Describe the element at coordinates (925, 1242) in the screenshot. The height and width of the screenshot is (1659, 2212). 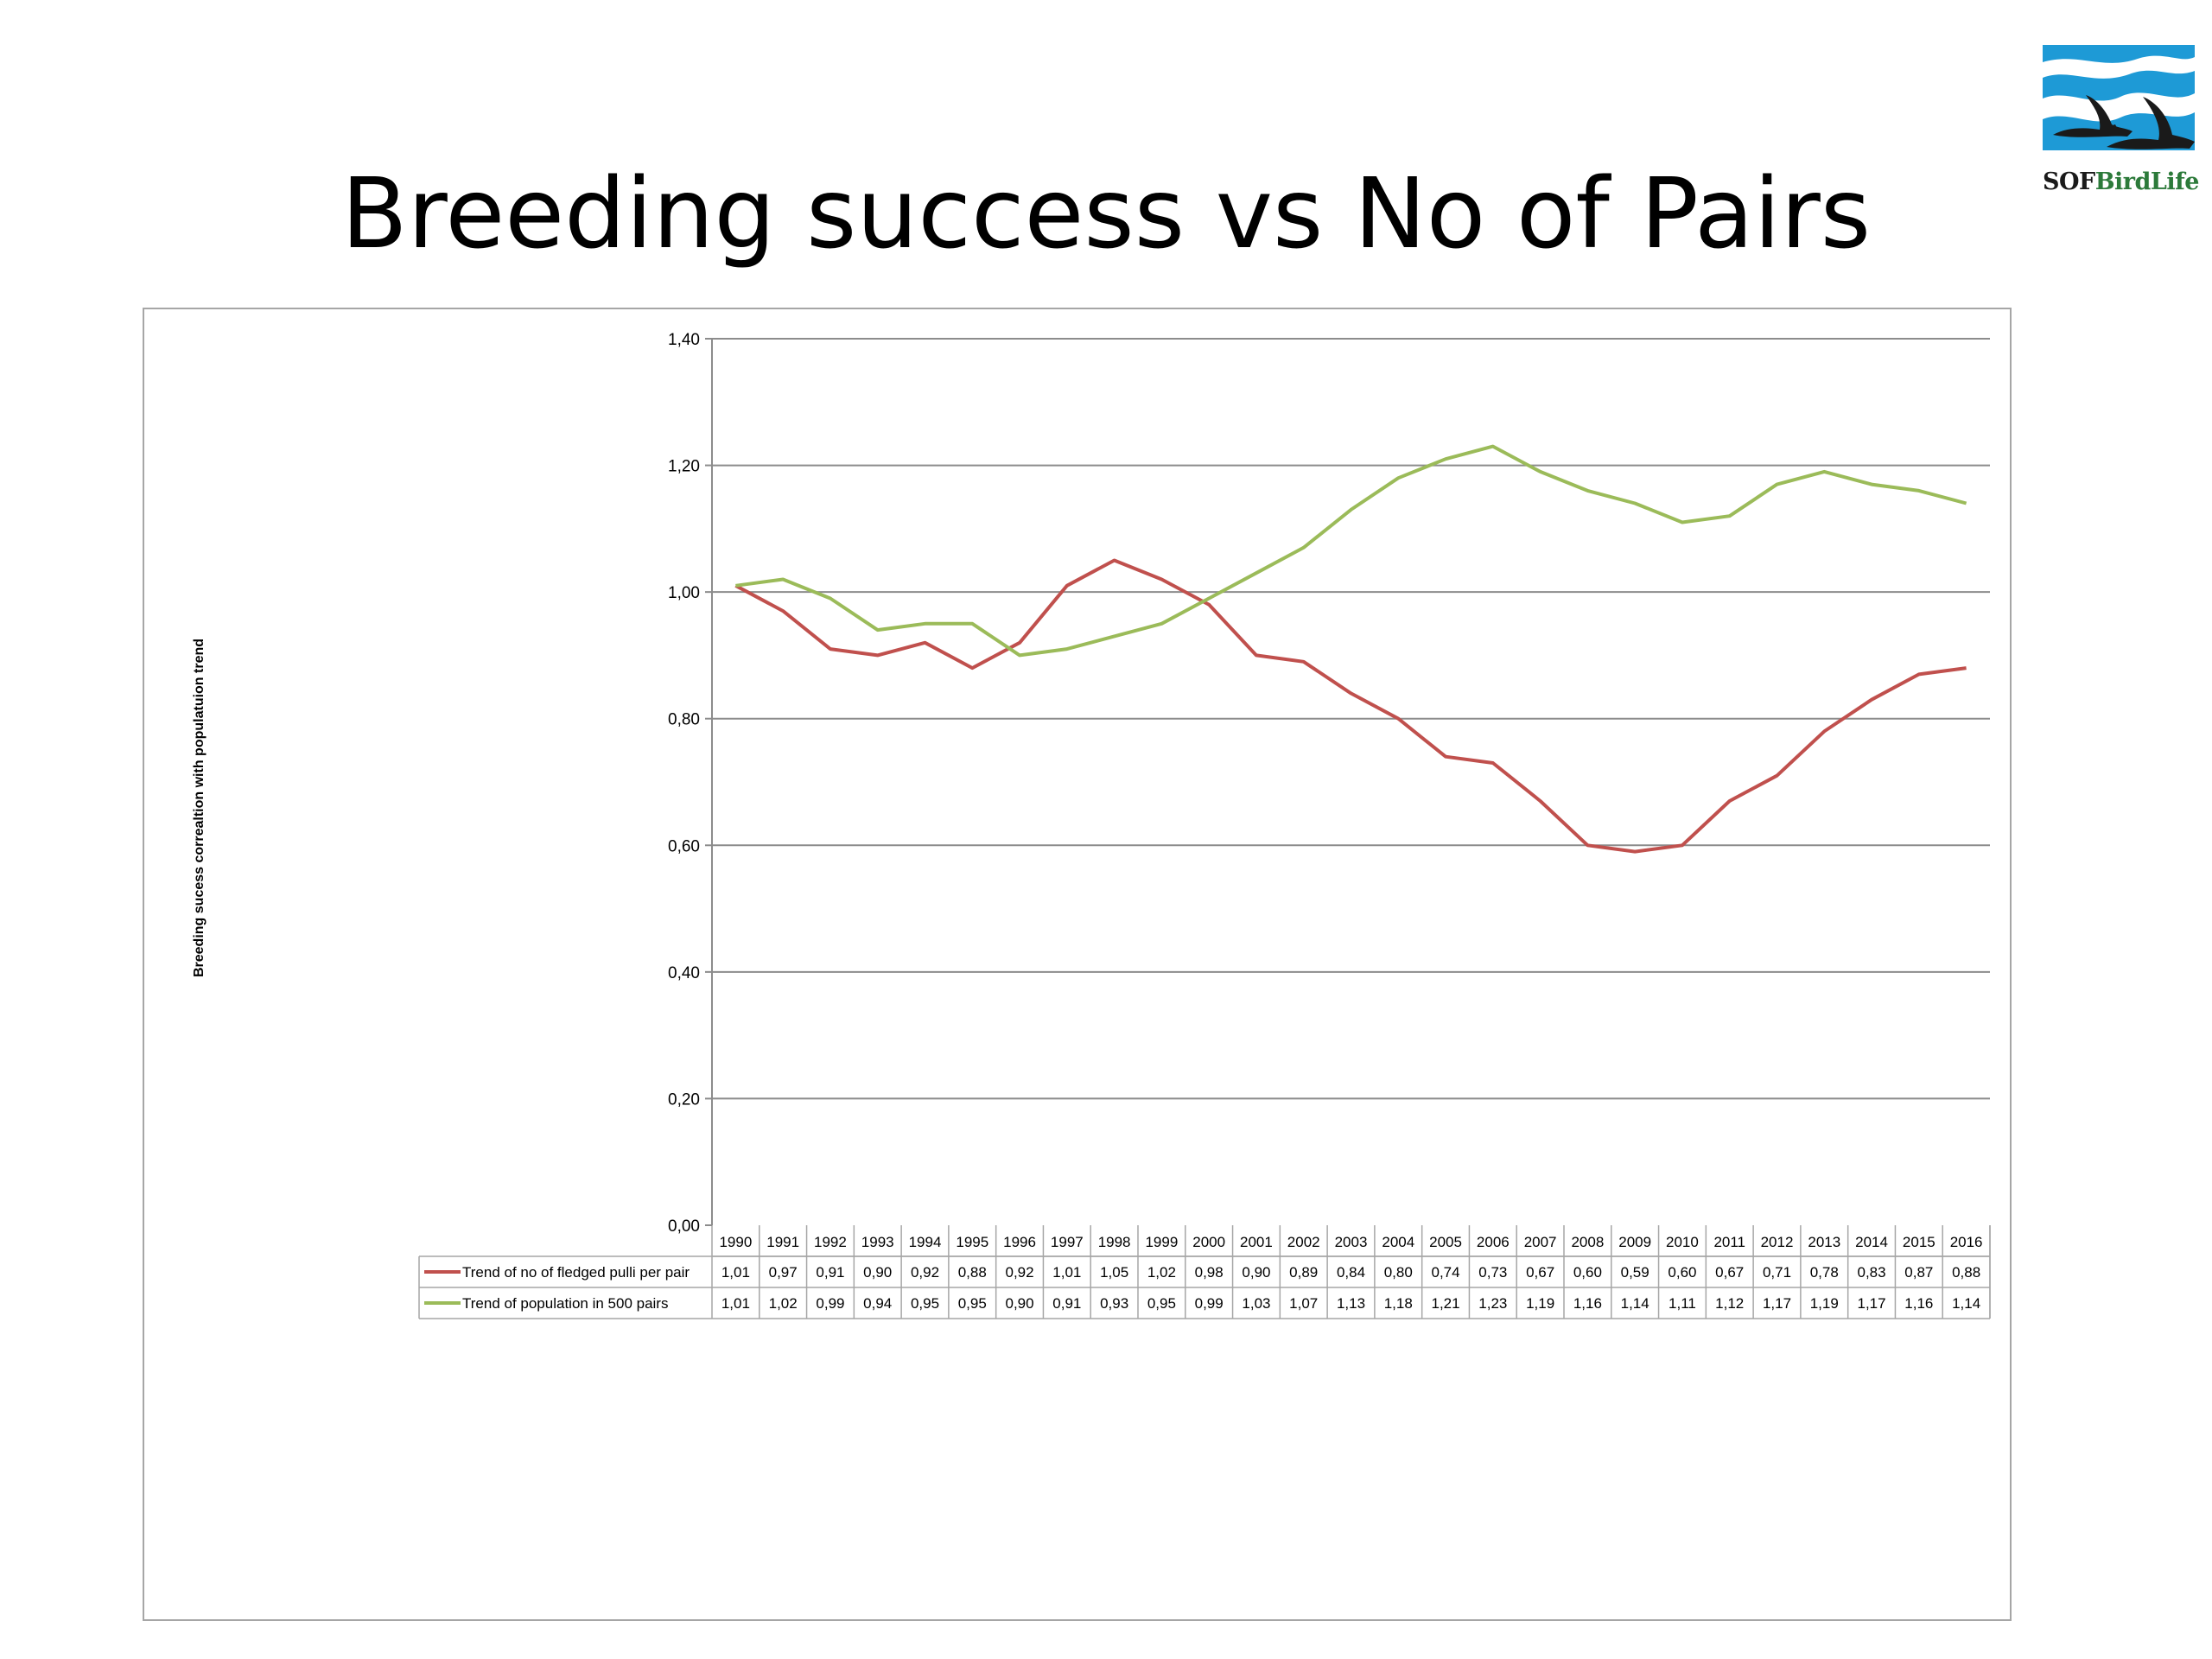
I see `x-category-label: 1994` at that location.